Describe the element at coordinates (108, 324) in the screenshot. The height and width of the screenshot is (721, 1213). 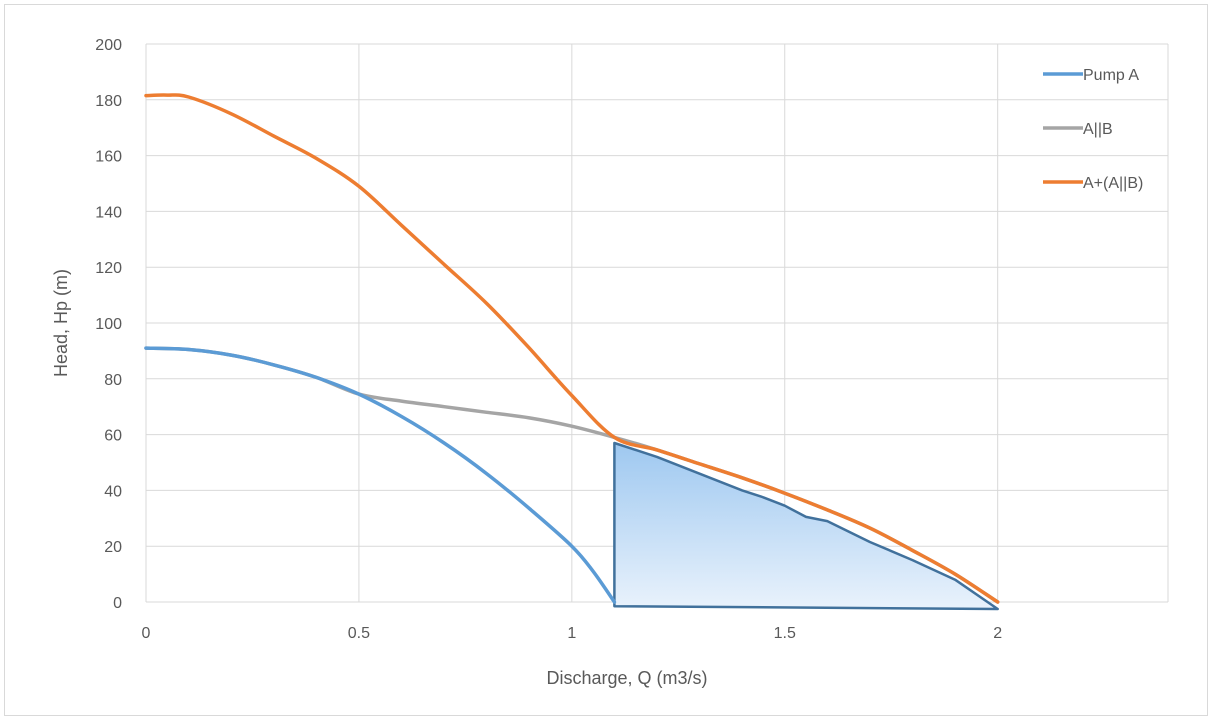
I see `y-tick-label: 100` at that location.